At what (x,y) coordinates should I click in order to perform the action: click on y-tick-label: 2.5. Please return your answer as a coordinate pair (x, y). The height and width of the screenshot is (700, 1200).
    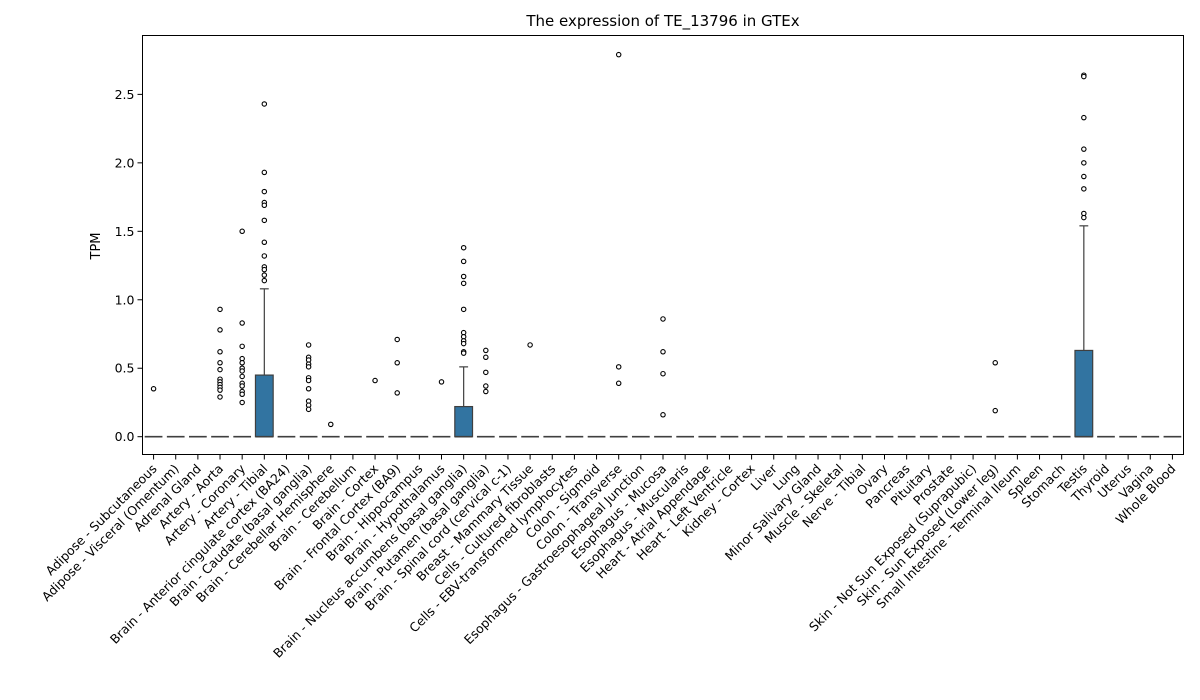
    Looking at the image, I should click on (125, 94).